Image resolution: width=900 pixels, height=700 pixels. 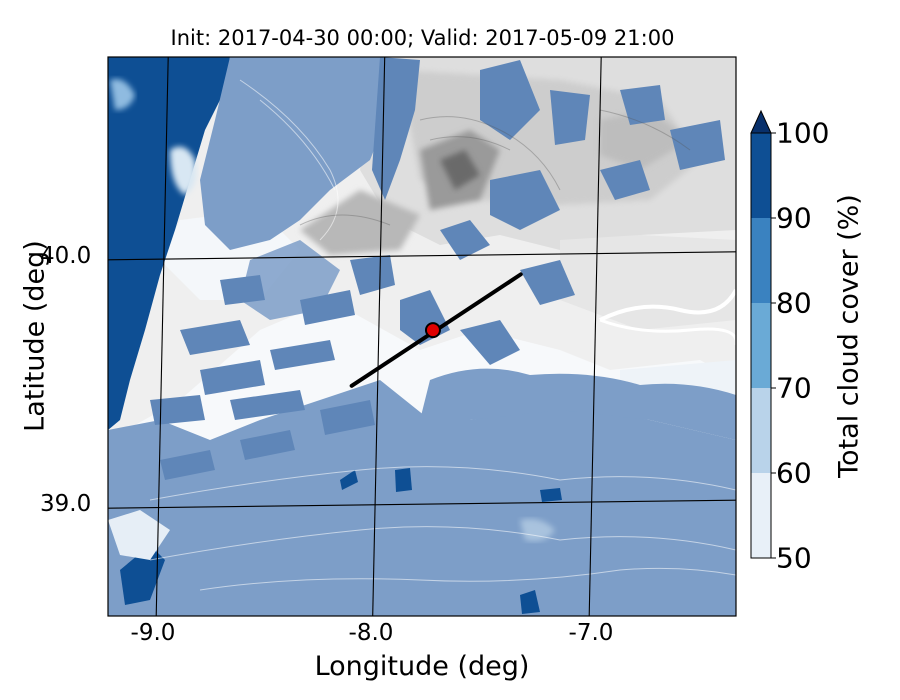 I want to click on colorbar-tick-label: 100, so click(x=803, y=133).